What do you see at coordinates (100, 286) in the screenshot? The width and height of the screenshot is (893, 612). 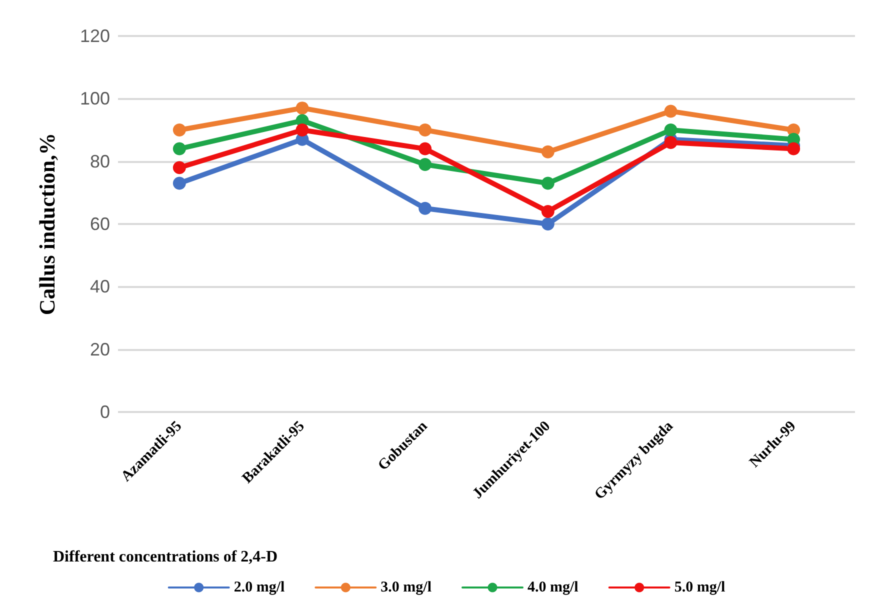 I see `y-tick-label: 40` at bounding box center [100, 286].